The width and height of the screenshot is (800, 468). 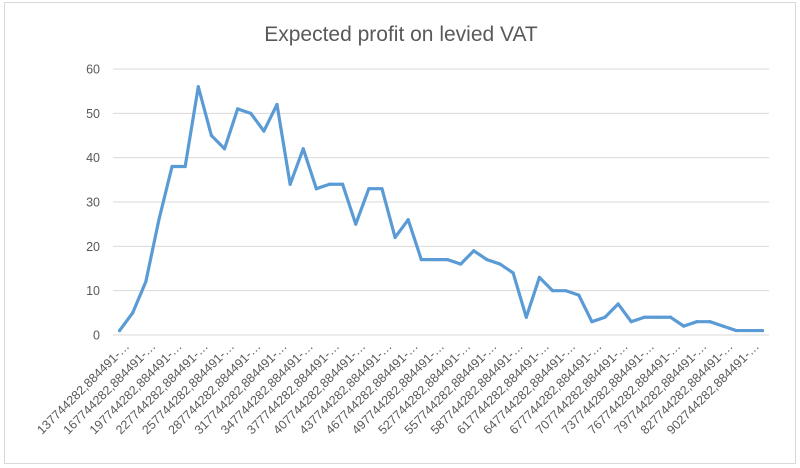 I want to click on y-tick-label: 10, so click(x=93, y=291).